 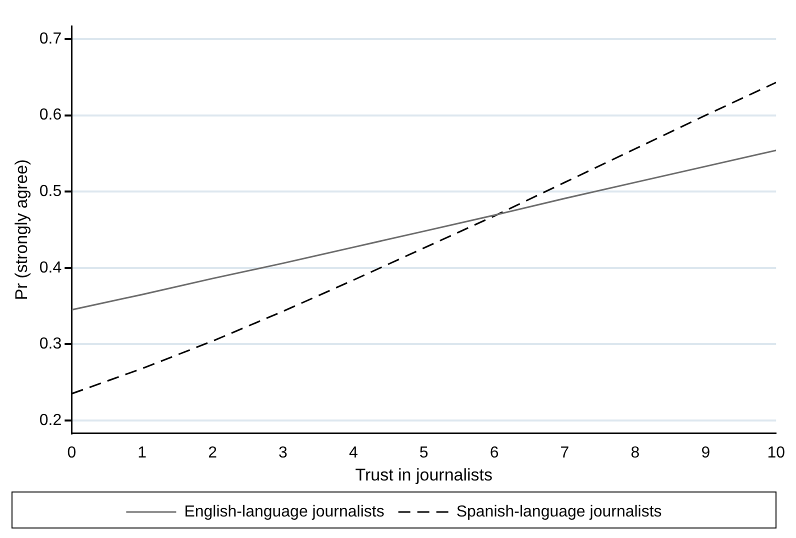 I want to click on x-axis-title: Trust in journalists, so click(x=424, y=474).